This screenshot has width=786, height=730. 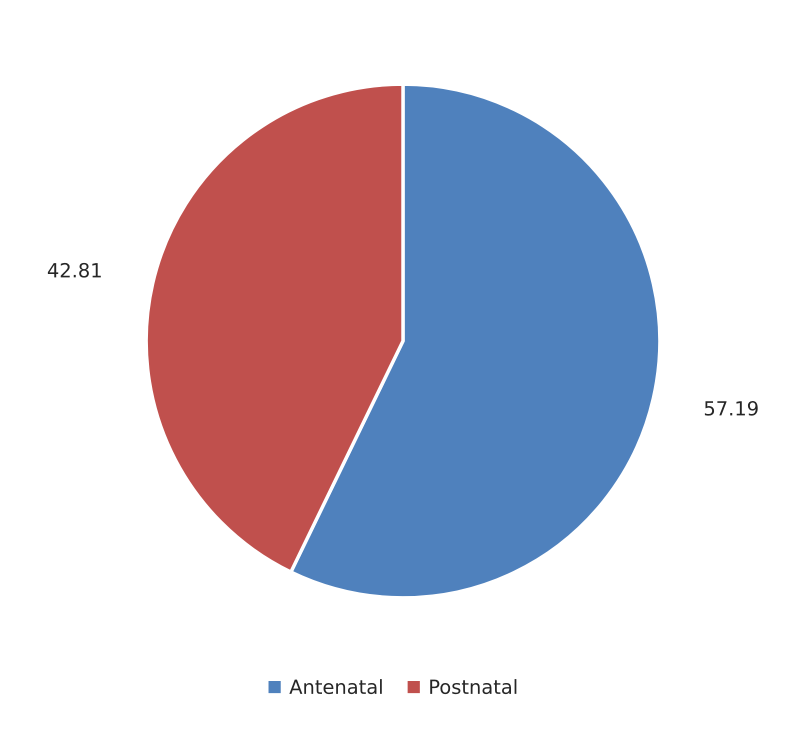 I want to click on data-label: 57.19, so click(x=731, y=408).